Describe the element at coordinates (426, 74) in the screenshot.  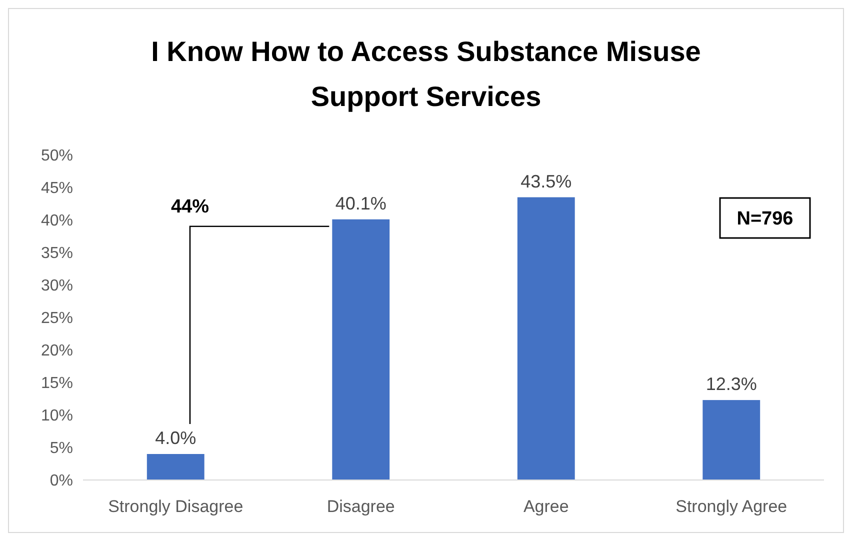
I see `chart-title: I Know How to Access Substance Misuse Support Services` at that location.